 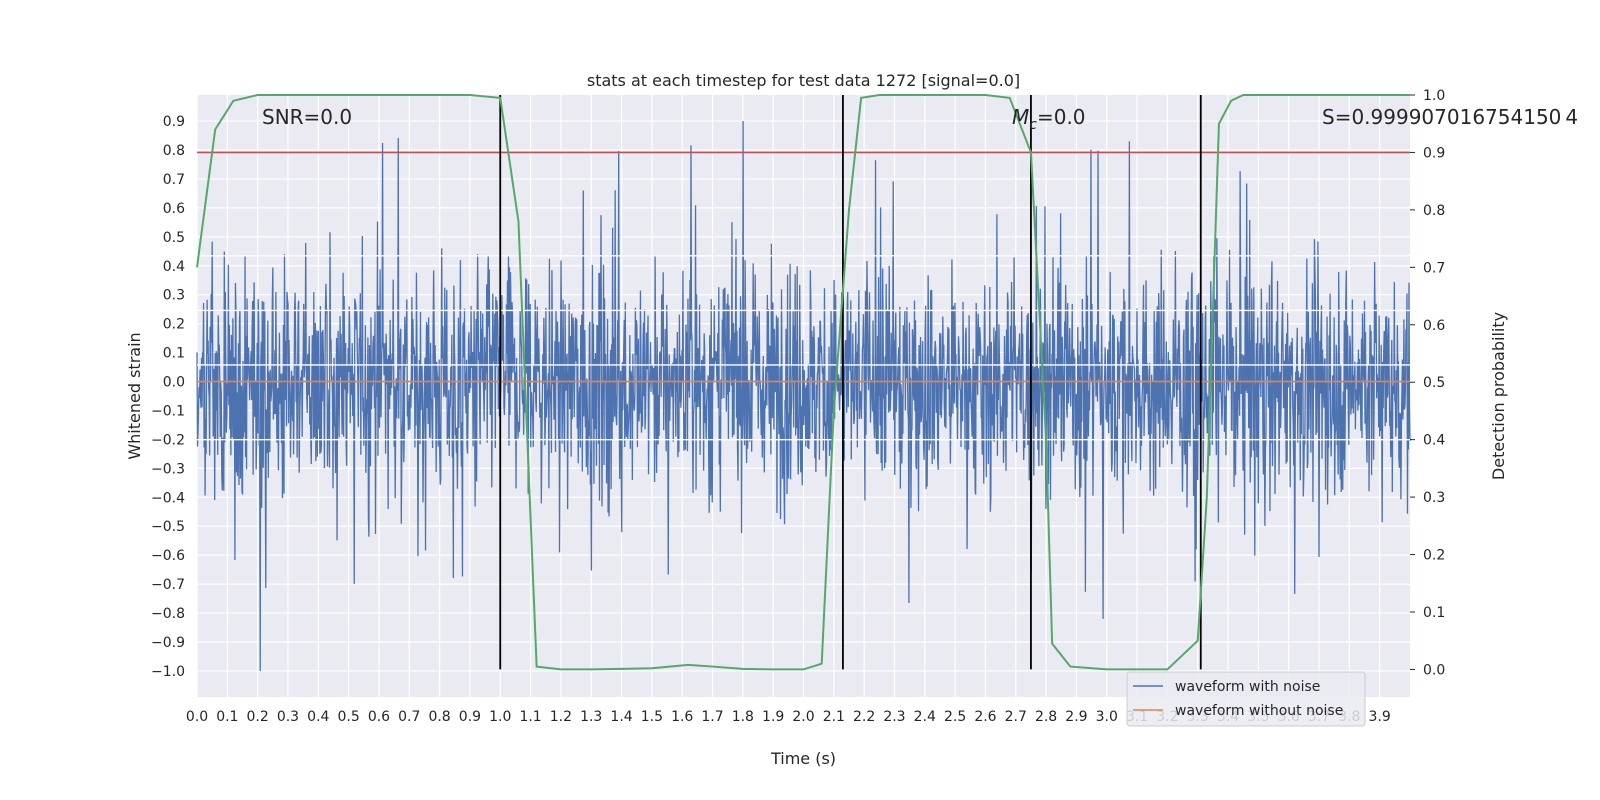 I want to click on x-axis-title: Time (s), so click(x=803, y=758).